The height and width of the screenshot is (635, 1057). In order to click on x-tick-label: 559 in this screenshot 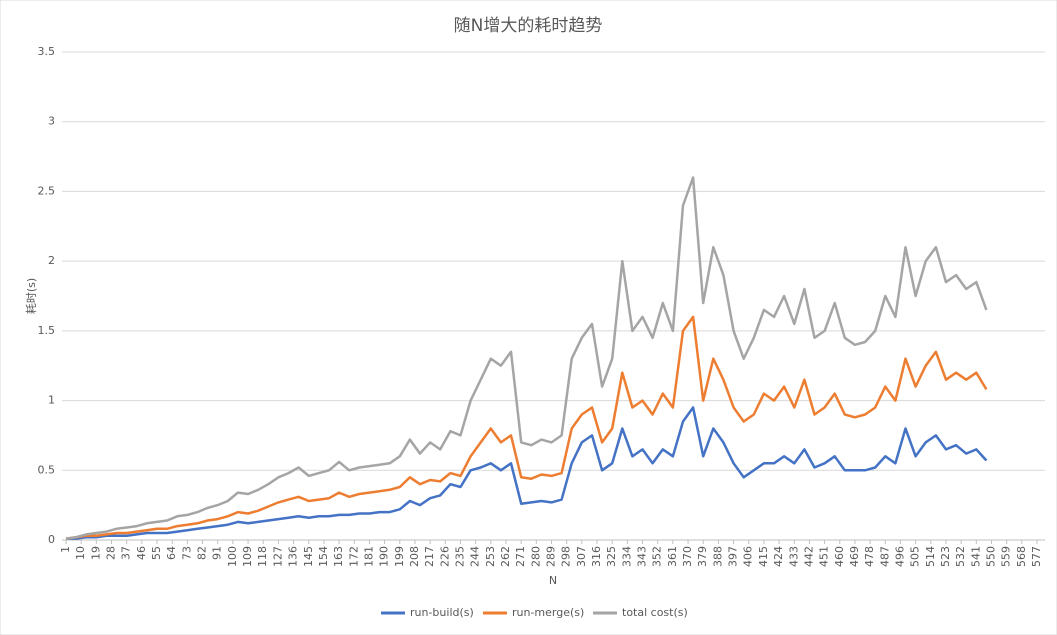, I will do `click(1006, 556)`.